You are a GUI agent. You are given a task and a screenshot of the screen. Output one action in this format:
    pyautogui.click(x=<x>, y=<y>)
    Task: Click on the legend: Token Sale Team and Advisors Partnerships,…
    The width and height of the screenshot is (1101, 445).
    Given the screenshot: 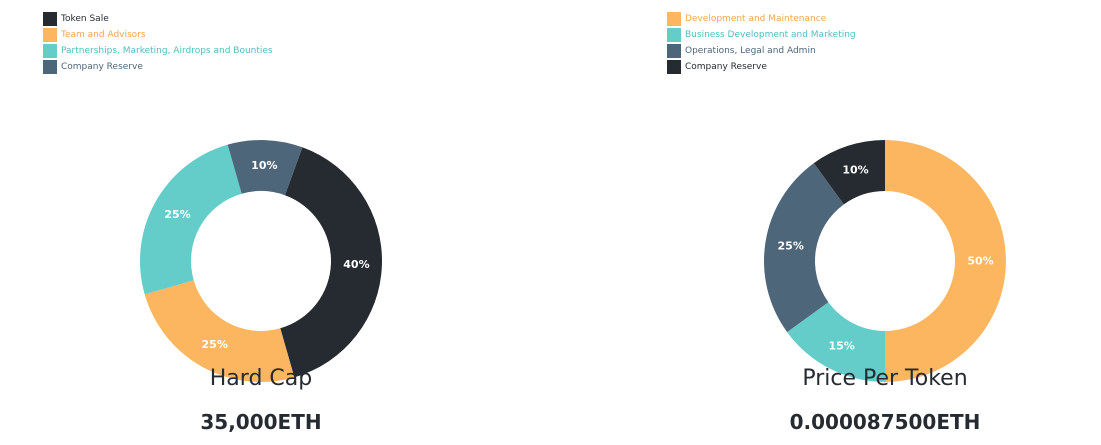 What is the action you would take?
    pyautogui.click(x=158, y=43)
    